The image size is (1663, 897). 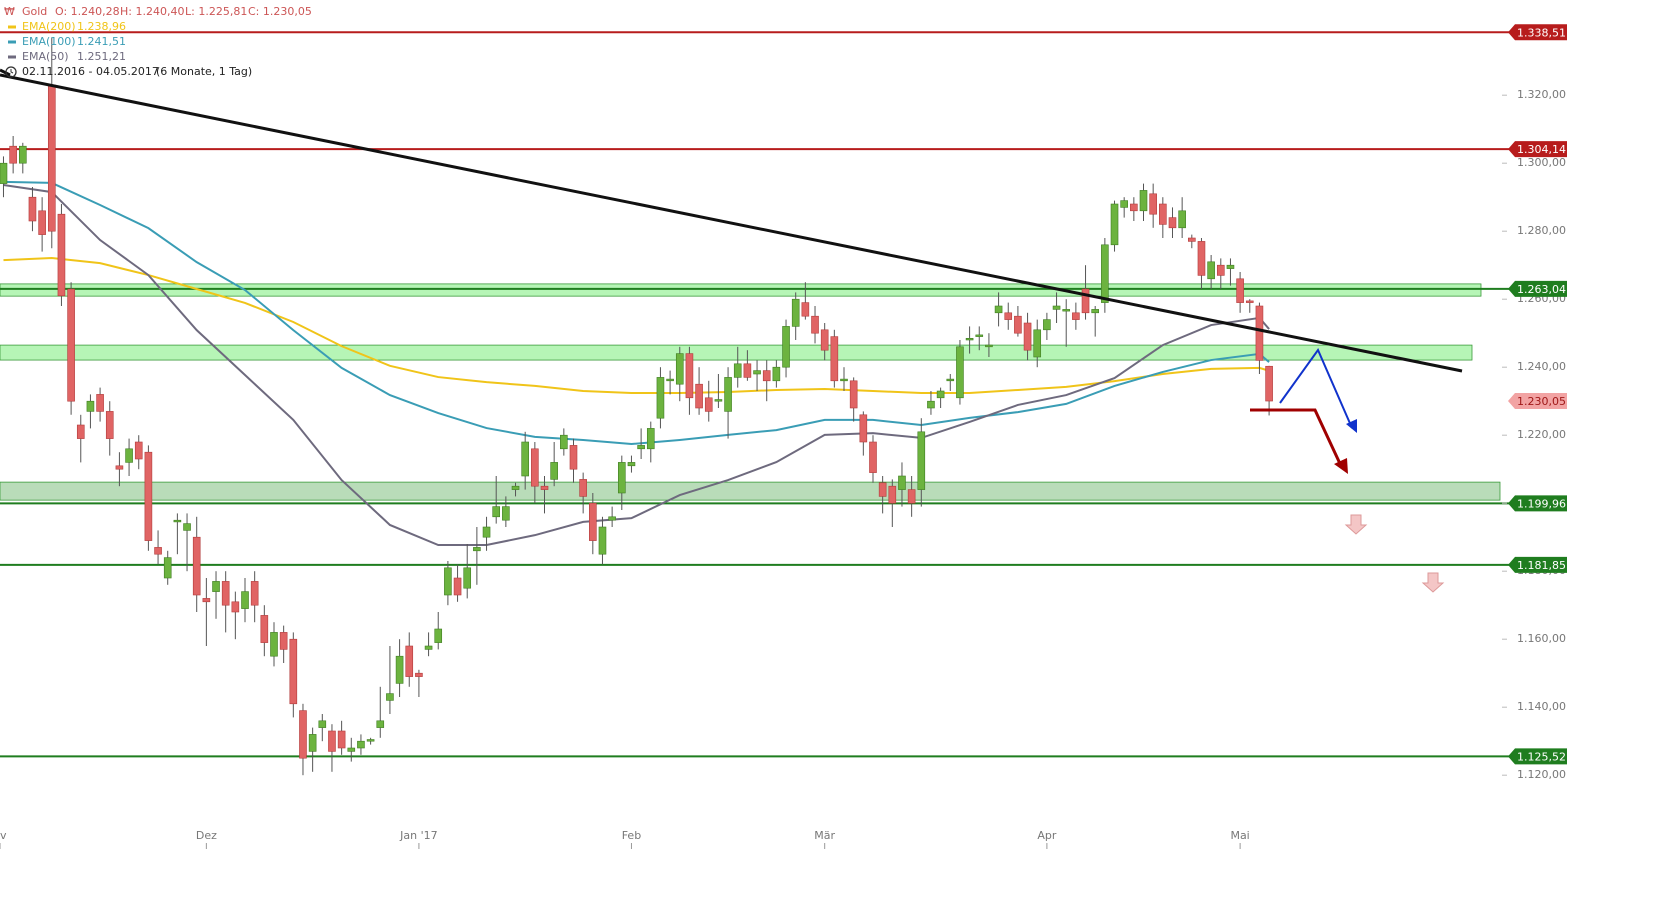 What do you see at coordinates (741, 290) in the screenshot?
I see `zone` at bounding box center [741, 290].